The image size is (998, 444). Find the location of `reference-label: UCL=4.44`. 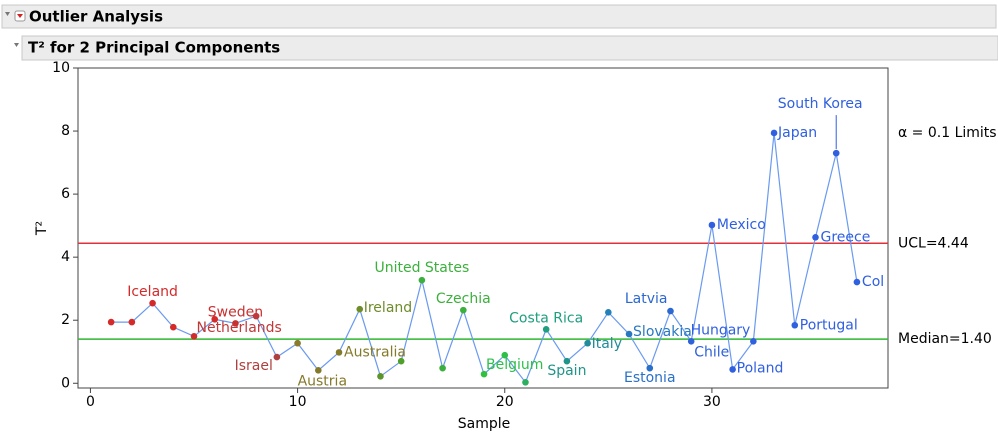

reference-label: UCL=4.44 is located at coordinates (933, 243).